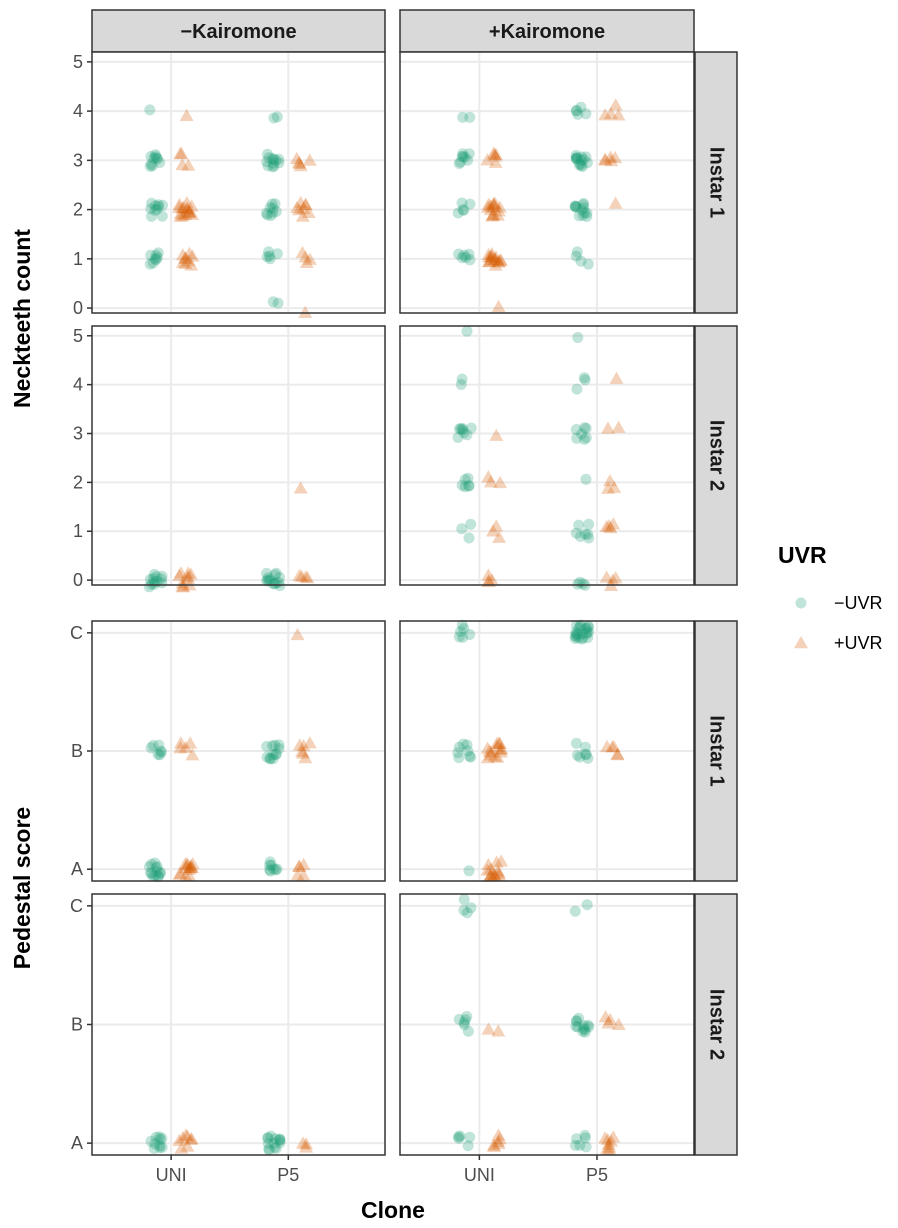 This screenshot has width=898, height=1228. What do you see at coordinates (171, 1175) in the screenshot?
I see `x-tick-label: UNI` at bounding box center [171, 1175].